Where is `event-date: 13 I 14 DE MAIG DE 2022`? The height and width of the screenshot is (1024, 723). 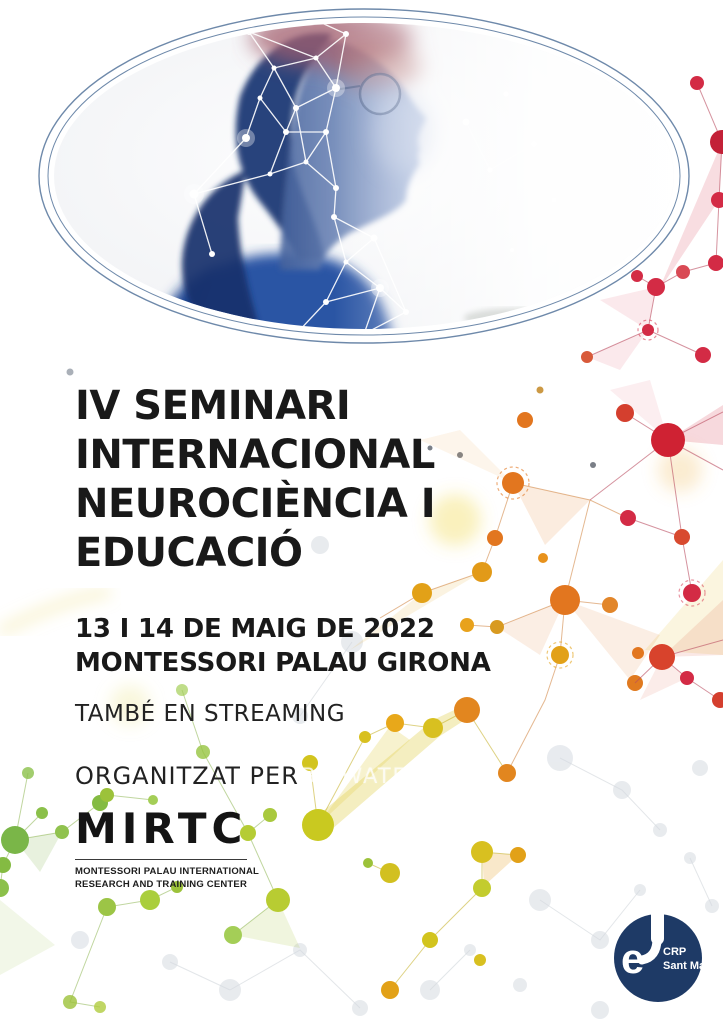
event-date: 13 I 14 DE MAIG DE 2022 is located at coordinates (255, 629).